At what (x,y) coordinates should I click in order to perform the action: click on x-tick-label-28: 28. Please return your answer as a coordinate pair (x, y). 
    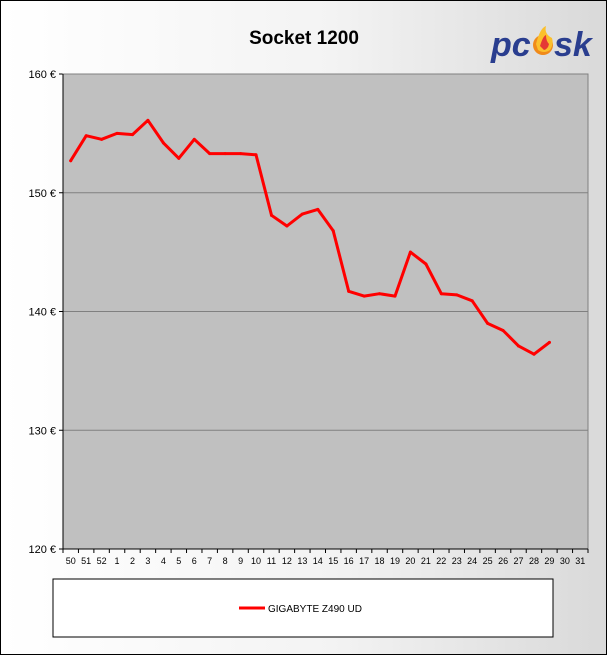
    Looking at the image, I should click on (534, 561).